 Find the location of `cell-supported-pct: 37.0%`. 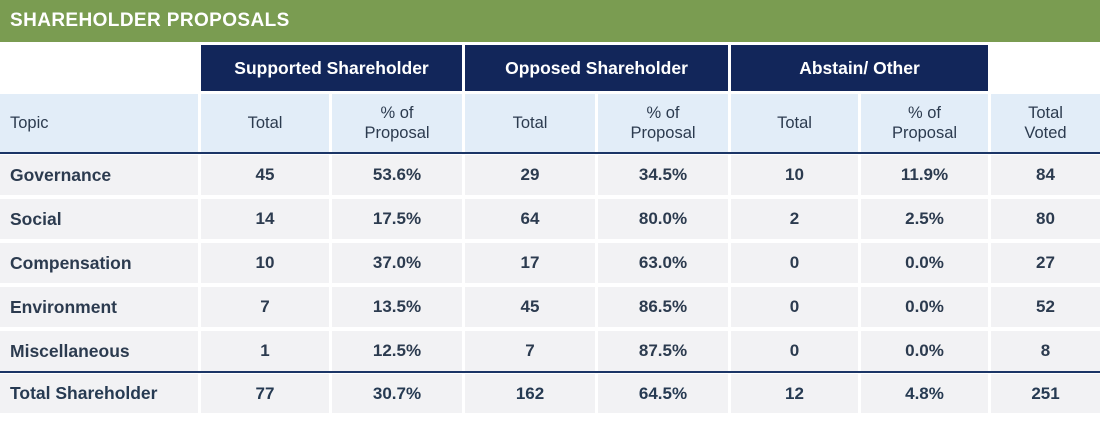

cell-supported-pct: 37.0% is located at coordinates (397, 263).